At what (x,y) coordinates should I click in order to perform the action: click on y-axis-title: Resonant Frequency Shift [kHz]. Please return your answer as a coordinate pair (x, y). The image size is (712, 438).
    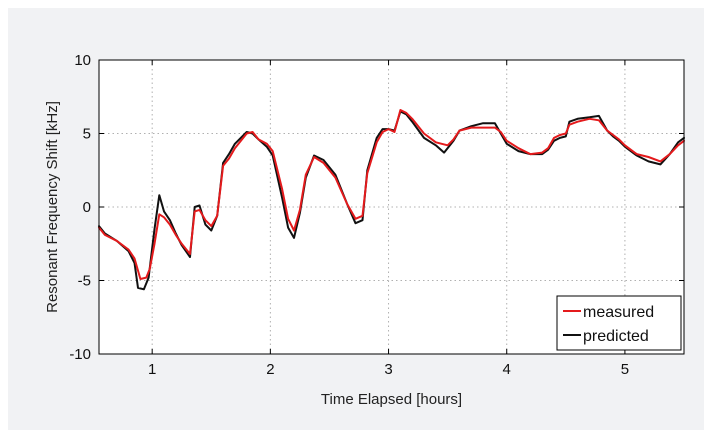
    Looking at the image, I should click on (52, 207).